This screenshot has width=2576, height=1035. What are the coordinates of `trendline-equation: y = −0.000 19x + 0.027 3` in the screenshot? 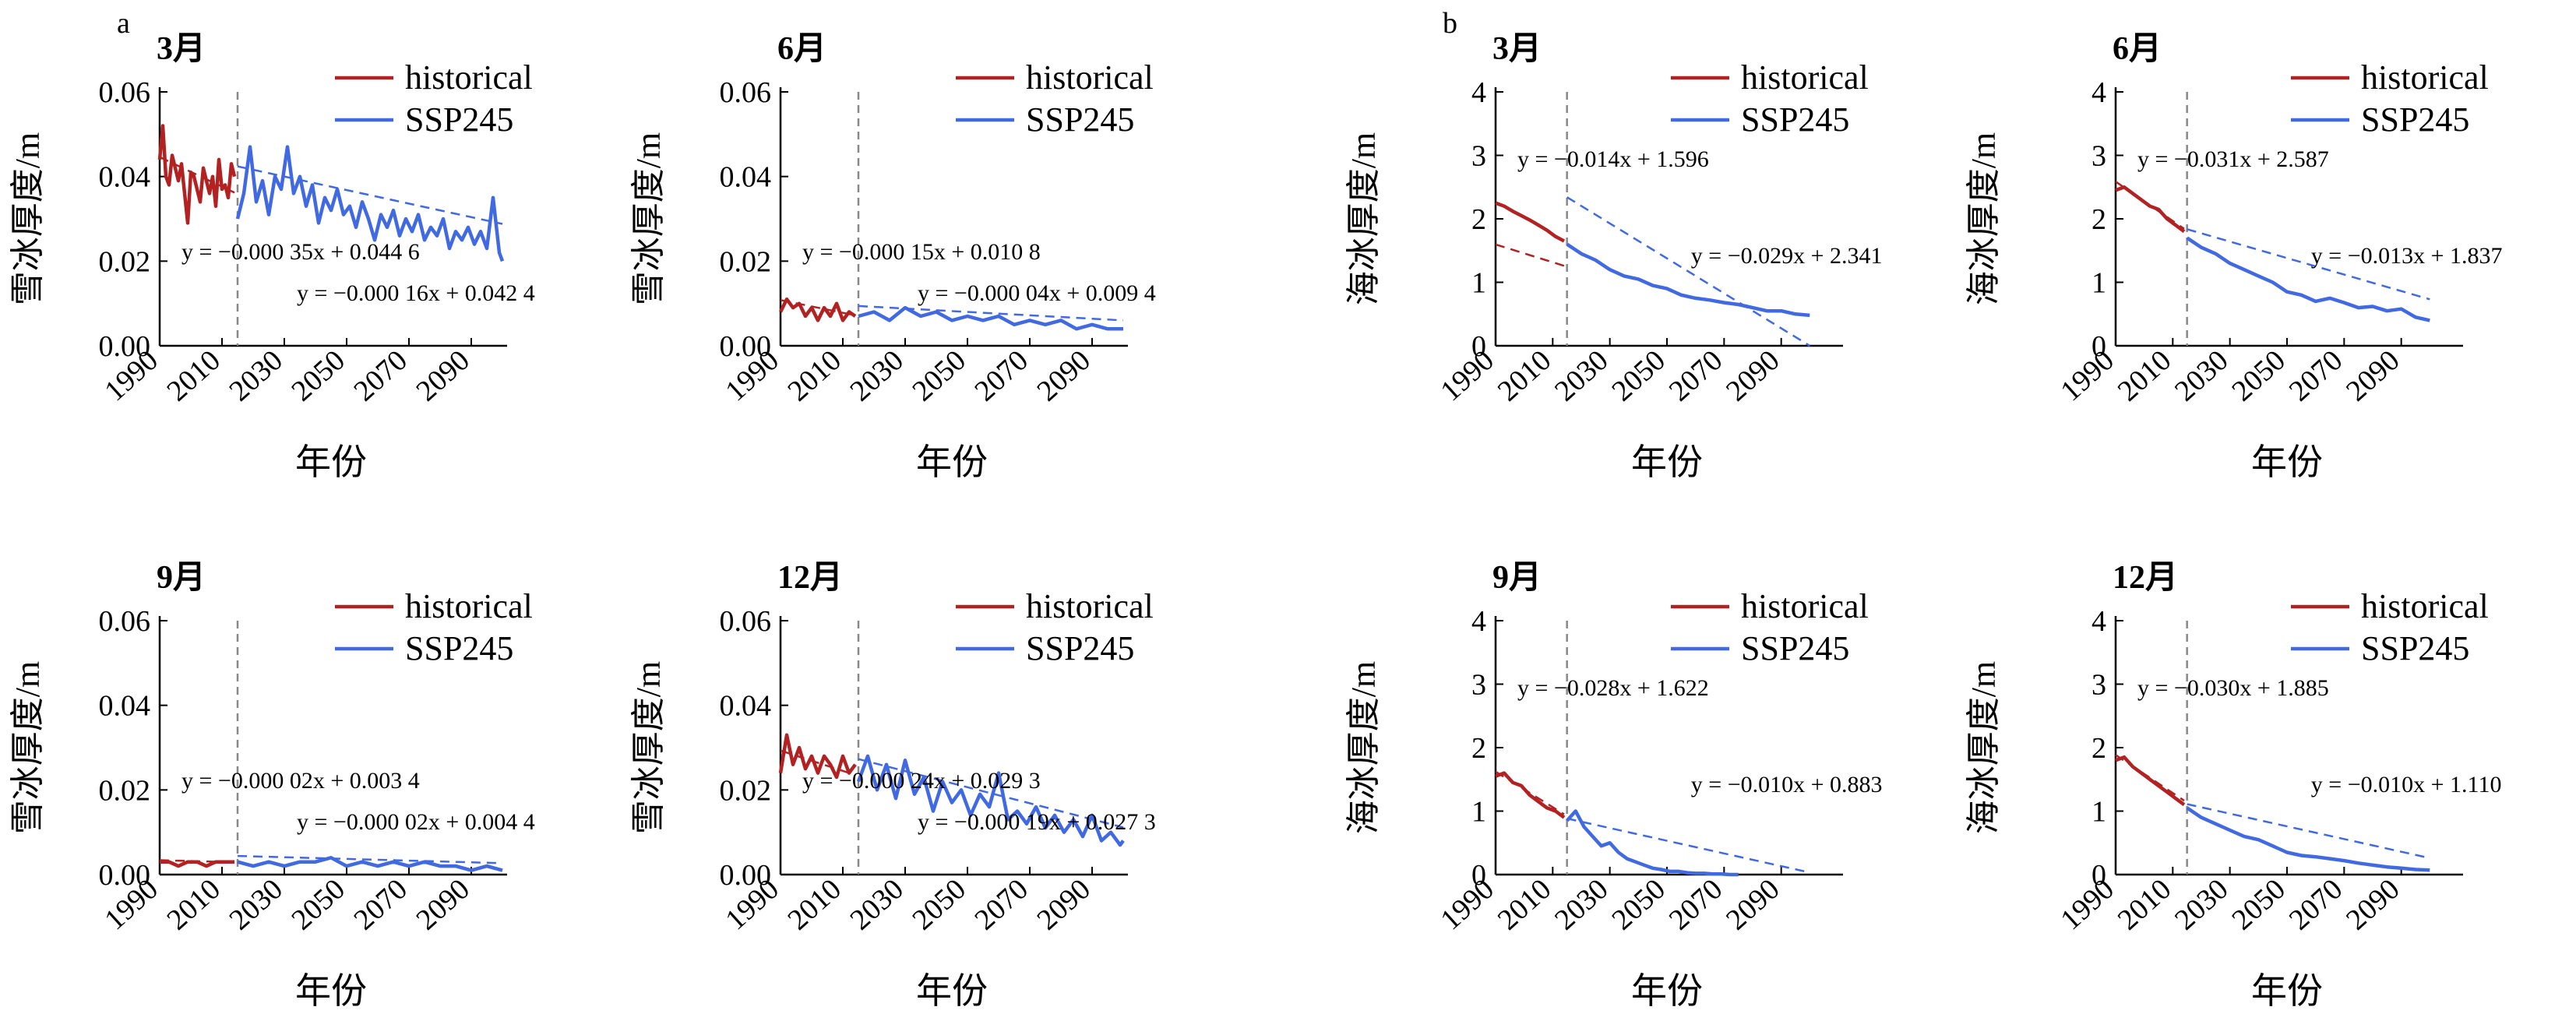 It's located at (1037, 822).